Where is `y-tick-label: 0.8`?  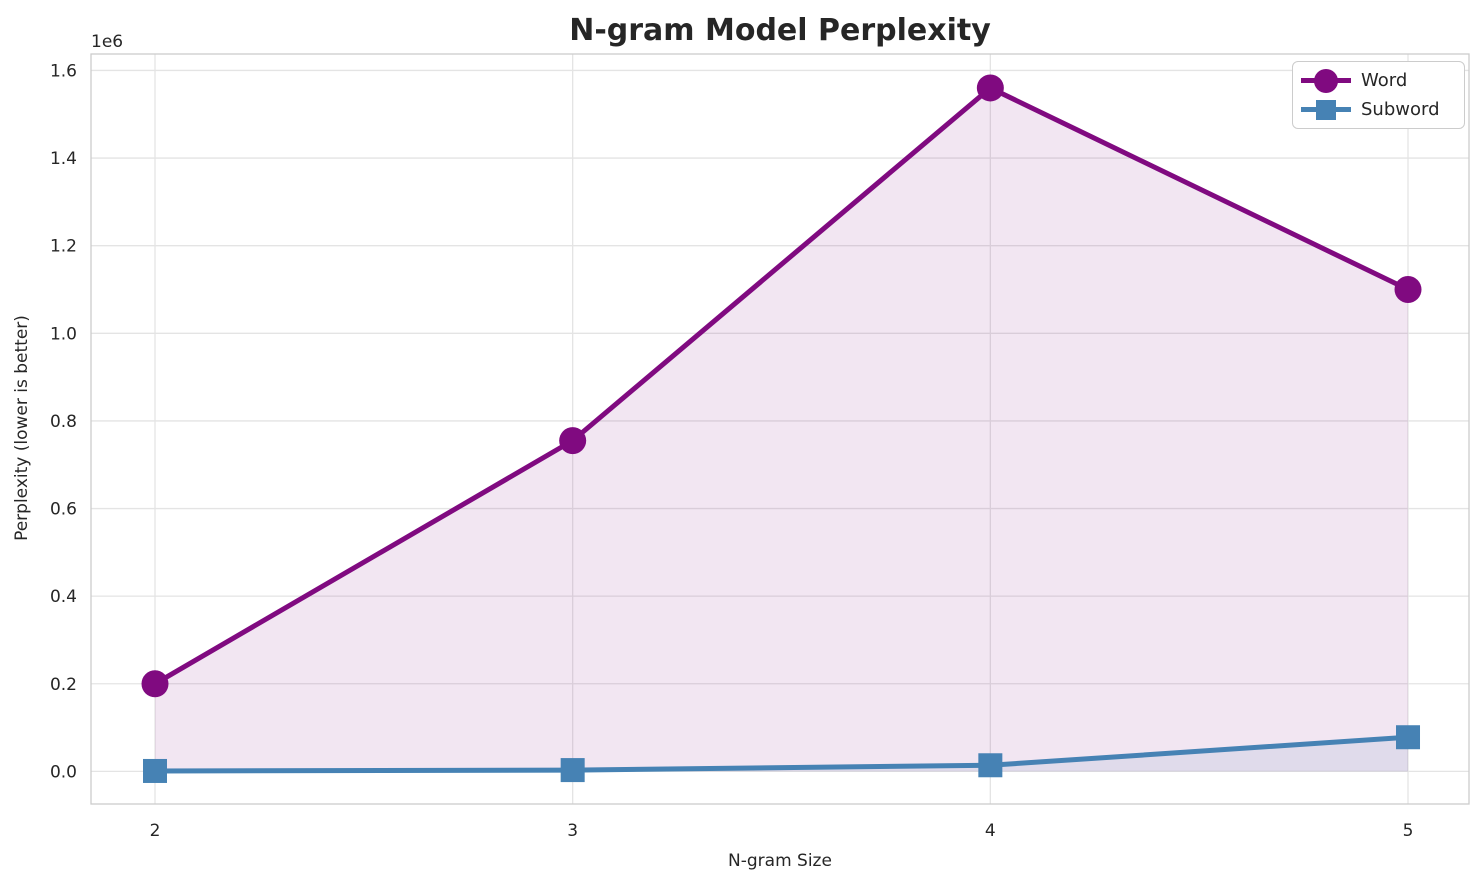
y-tick-label: 0.8 is located at coordinates (63, 422).